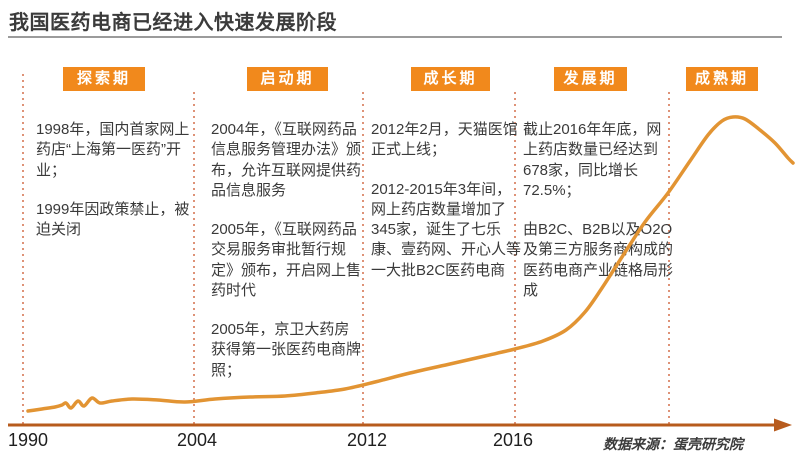 The image size is (800, 458). Describe the element at coordinates (444, 140) in the screenshot. I see `note-paragraph: 2012年2月，天猫医馆正式上线；` at that location.